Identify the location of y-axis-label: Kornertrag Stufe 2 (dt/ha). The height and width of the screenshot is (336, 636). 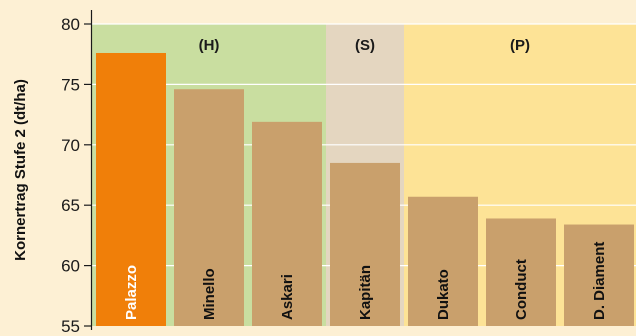
(20, 170).